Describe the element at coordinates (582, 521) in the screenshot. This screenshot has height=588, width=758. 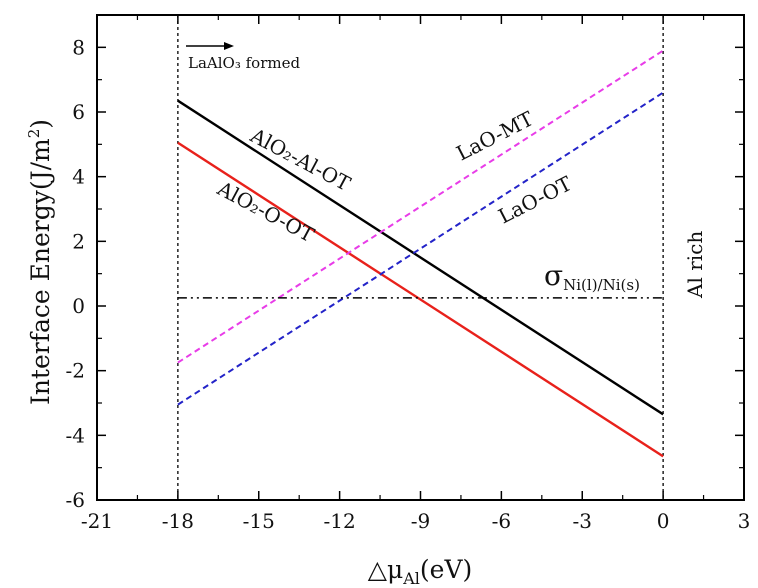
I see `x-tick-label: -3` at that location.